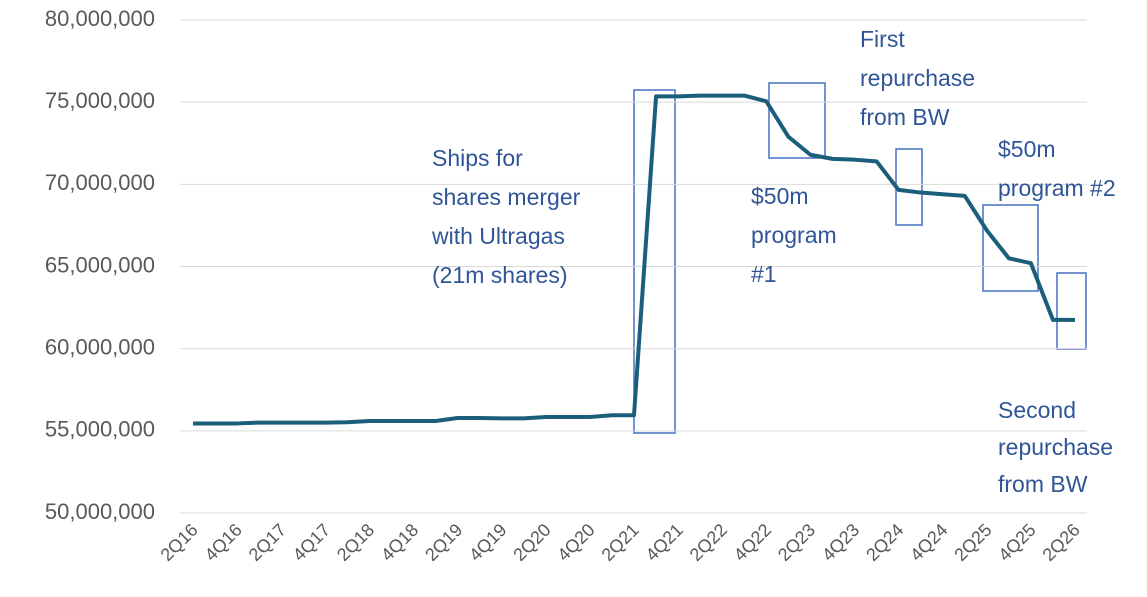  What do you see at coordinates (499, 275) in the screenshot?
I see `annotation: (21m shares)` at bounding box center [499, 275].